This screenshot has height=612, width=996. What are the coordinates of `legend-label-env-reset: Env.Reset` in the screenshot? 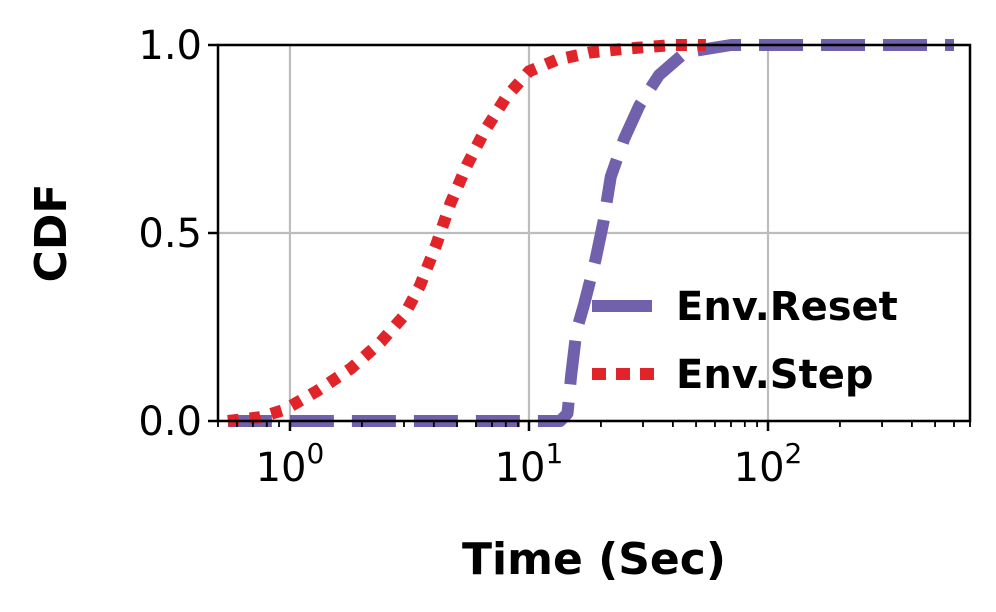 It's located at (787, 307).